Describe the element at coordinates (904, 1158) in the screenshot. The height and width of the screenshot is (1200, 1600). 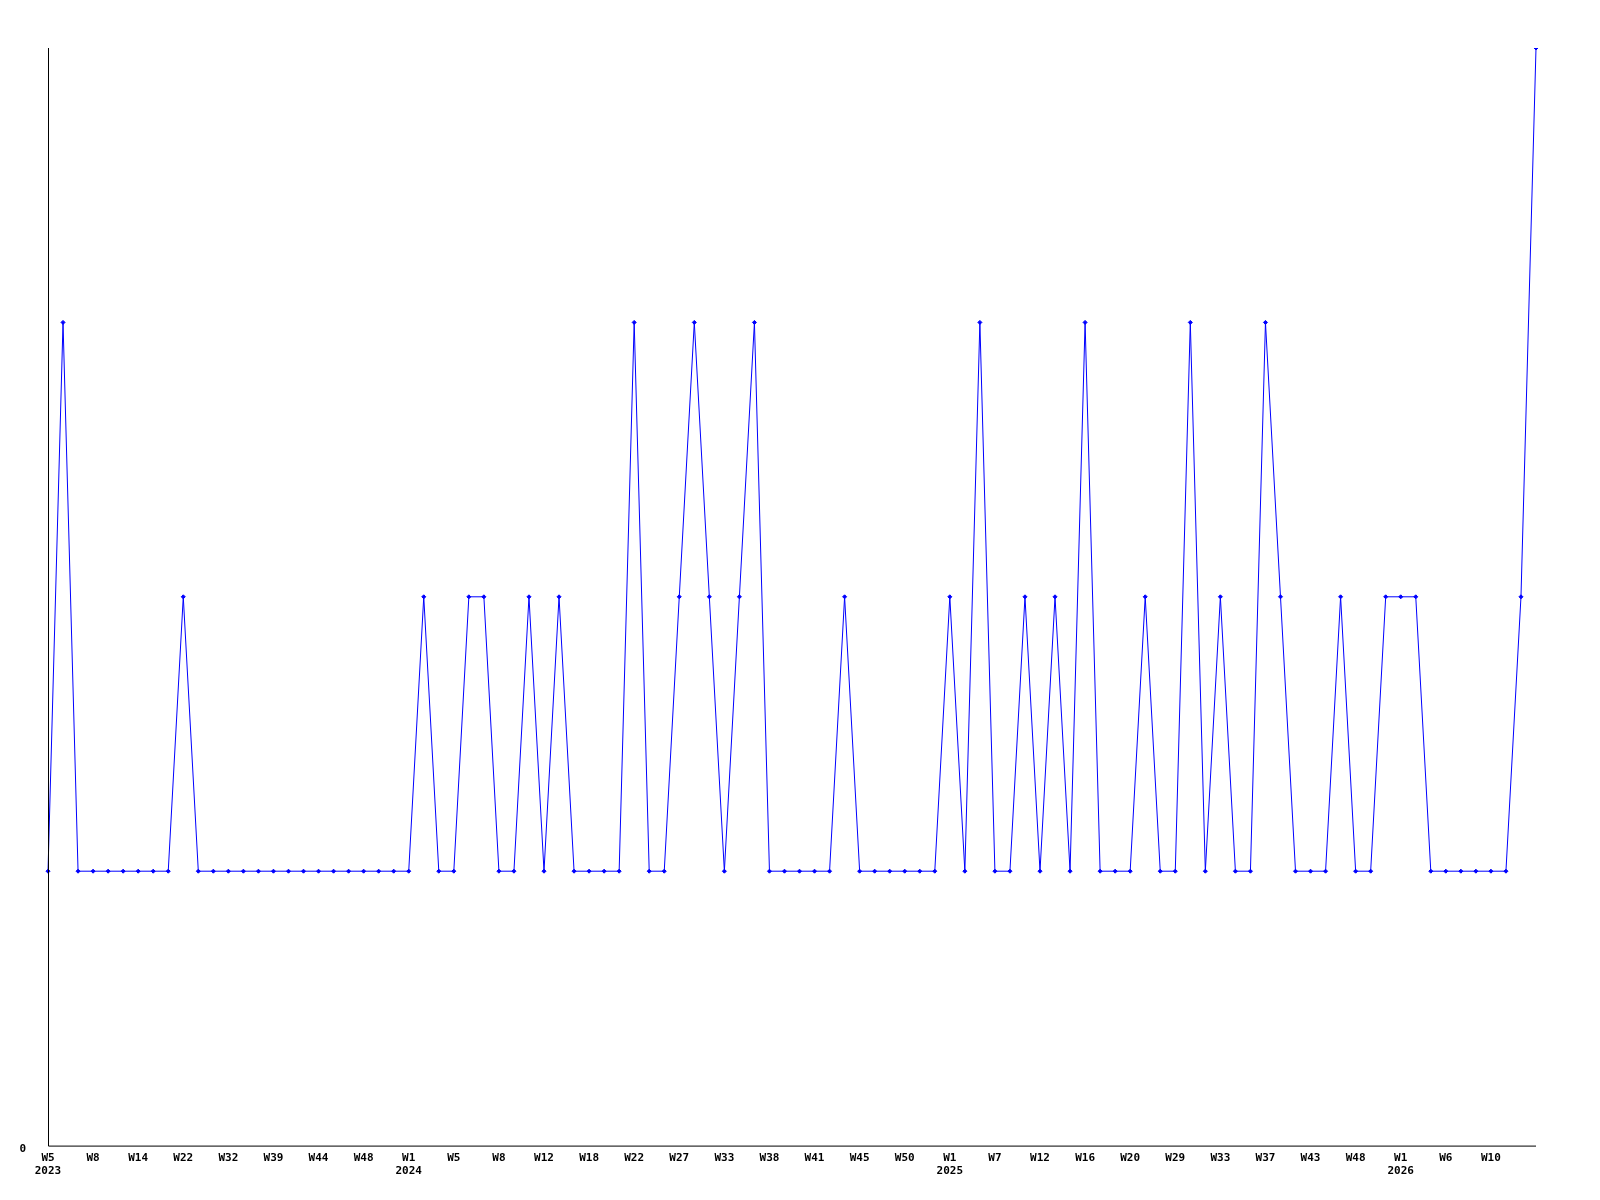
I see `x-tick-label: W50` at that location.